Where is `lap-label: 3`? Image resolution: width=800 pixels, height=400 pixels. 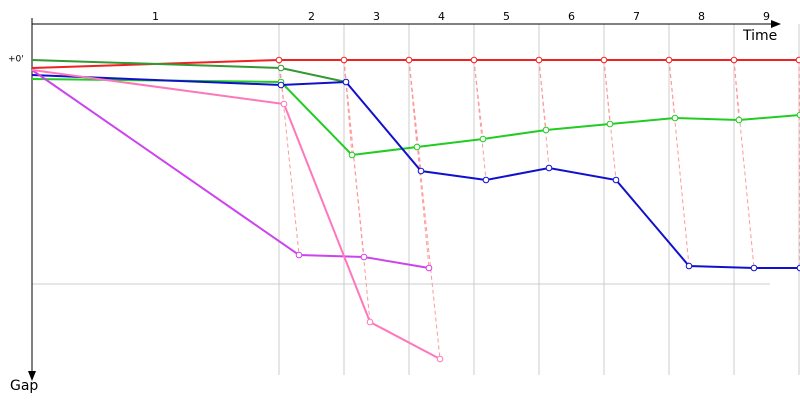
lap-label: 3 is located at coordinates (376, 16).